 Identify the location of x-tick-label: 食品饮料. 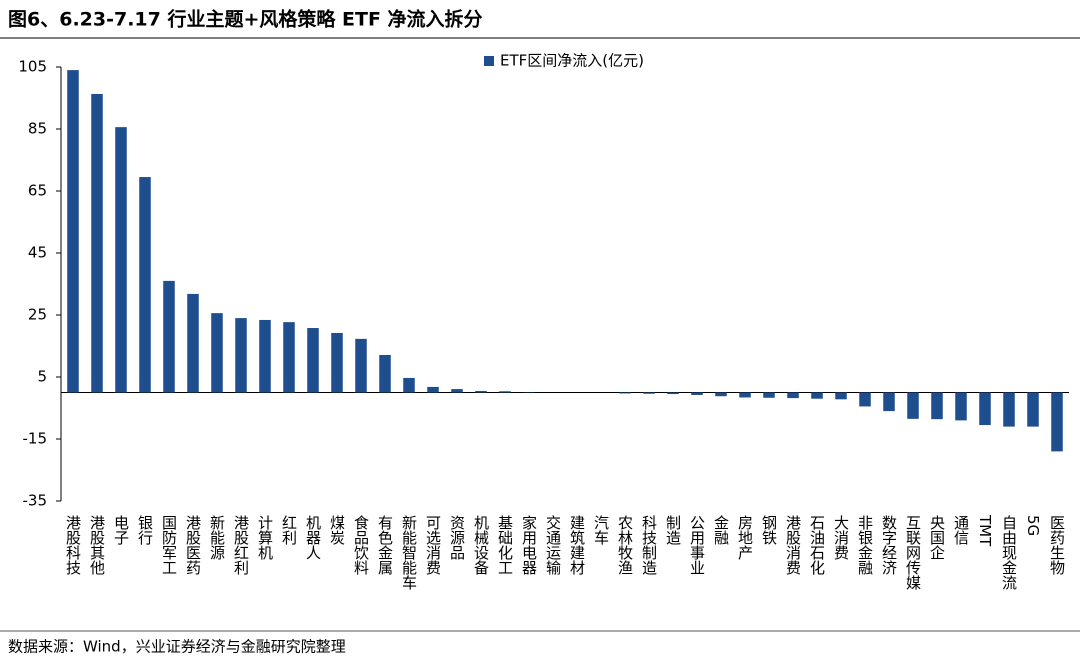
(361, 545).